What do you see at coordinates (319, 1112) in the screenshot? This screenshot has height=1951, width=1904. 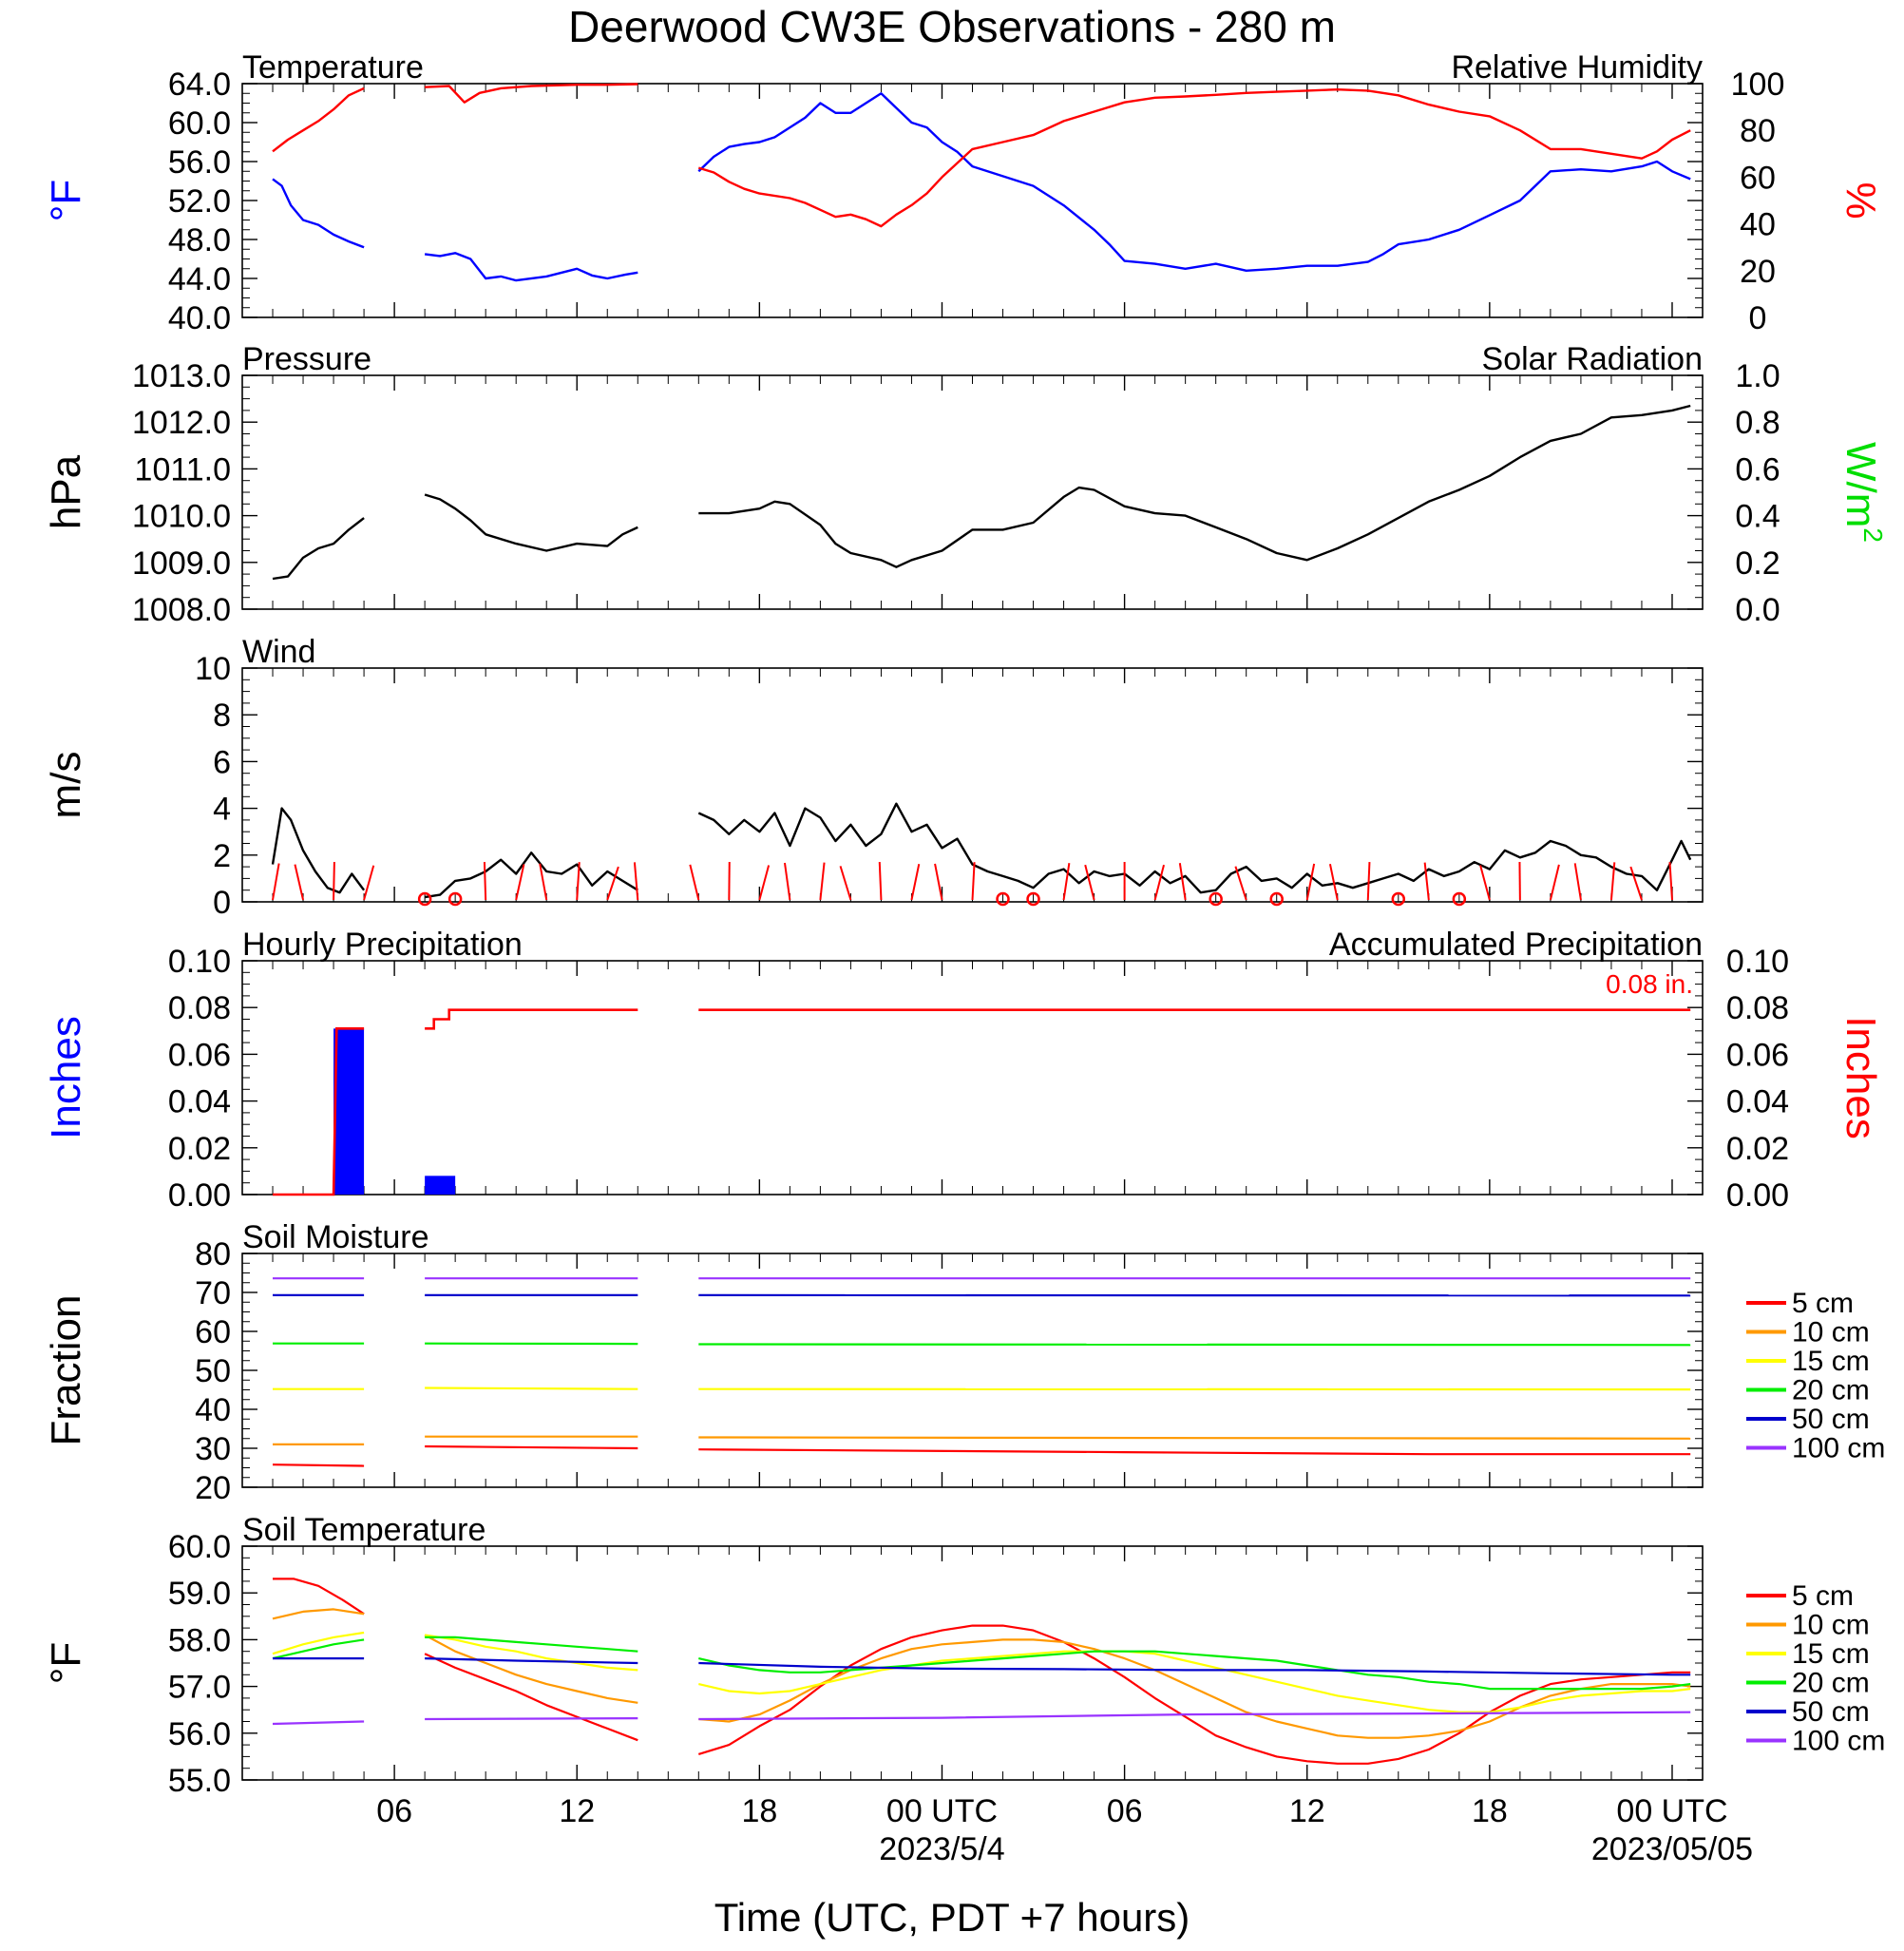 I see `accumulated-precip-line` at bounding box center [319, 1112].